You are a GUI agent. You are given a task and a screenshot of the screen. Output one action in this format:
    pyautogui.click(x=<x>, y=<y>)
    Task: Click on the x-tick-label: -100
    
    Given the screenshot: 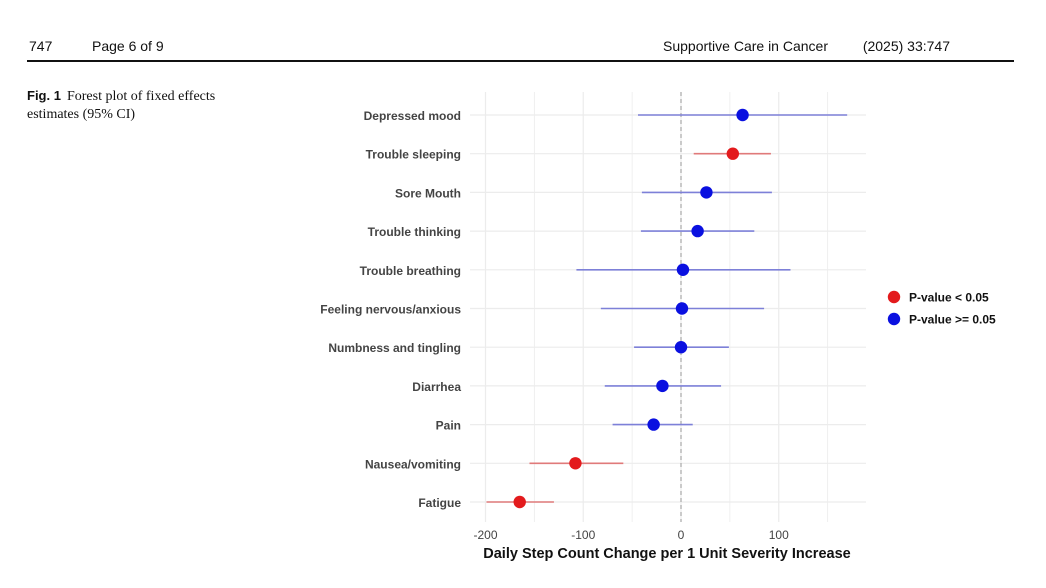 What is the action you would take?
    pyautogui.click(x=583, y=535)
    